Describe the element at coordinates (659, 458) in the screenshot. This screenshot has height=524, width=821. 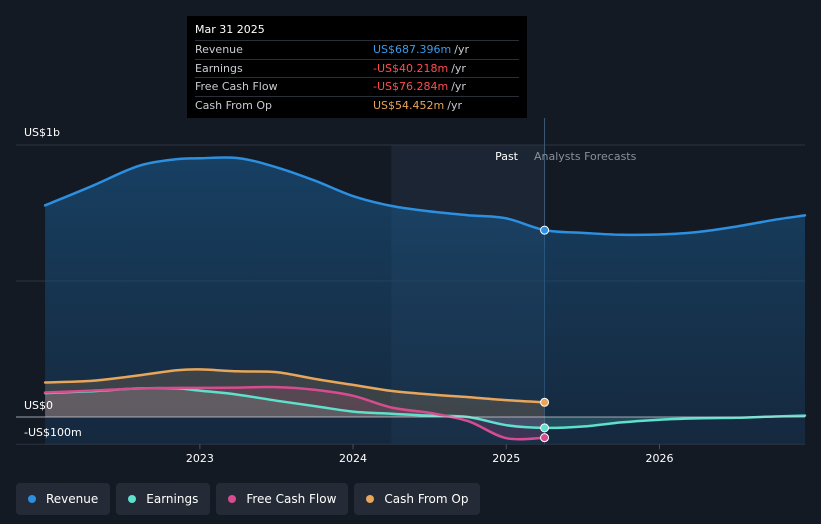
I see `x-tick-label: 2026` at that location.